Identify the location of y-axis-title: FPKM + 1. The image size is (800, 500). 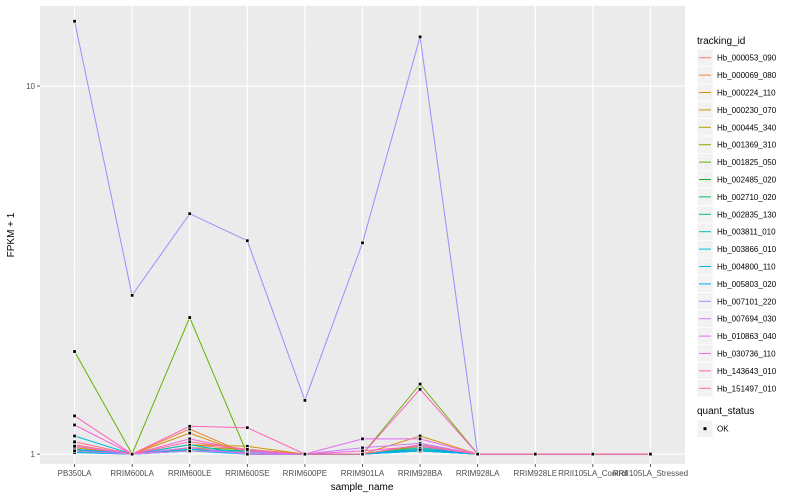
(11, 234).